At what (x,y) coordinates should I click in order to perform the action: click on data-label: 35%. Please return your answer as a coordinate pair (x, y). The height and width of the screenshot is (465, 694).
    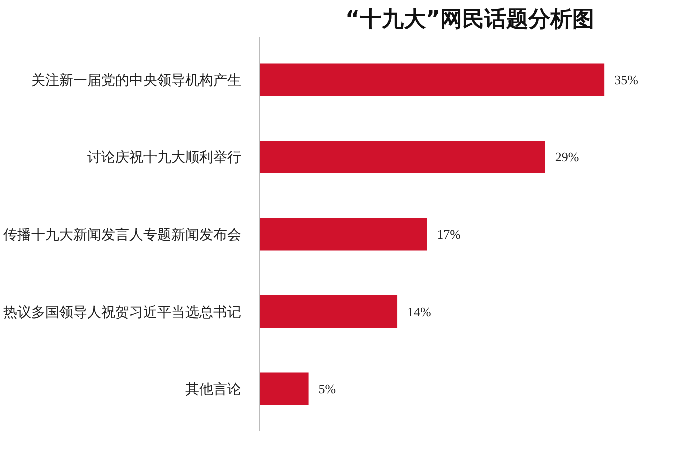
    Looking at the image, I should click on (626, 80).